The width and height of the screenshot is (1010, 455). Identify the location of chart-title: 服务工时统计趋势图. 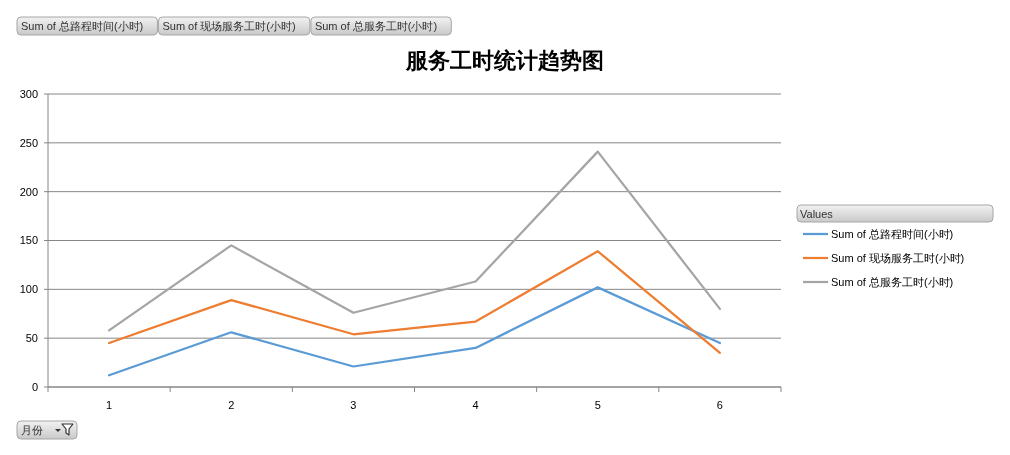
(504, 60).